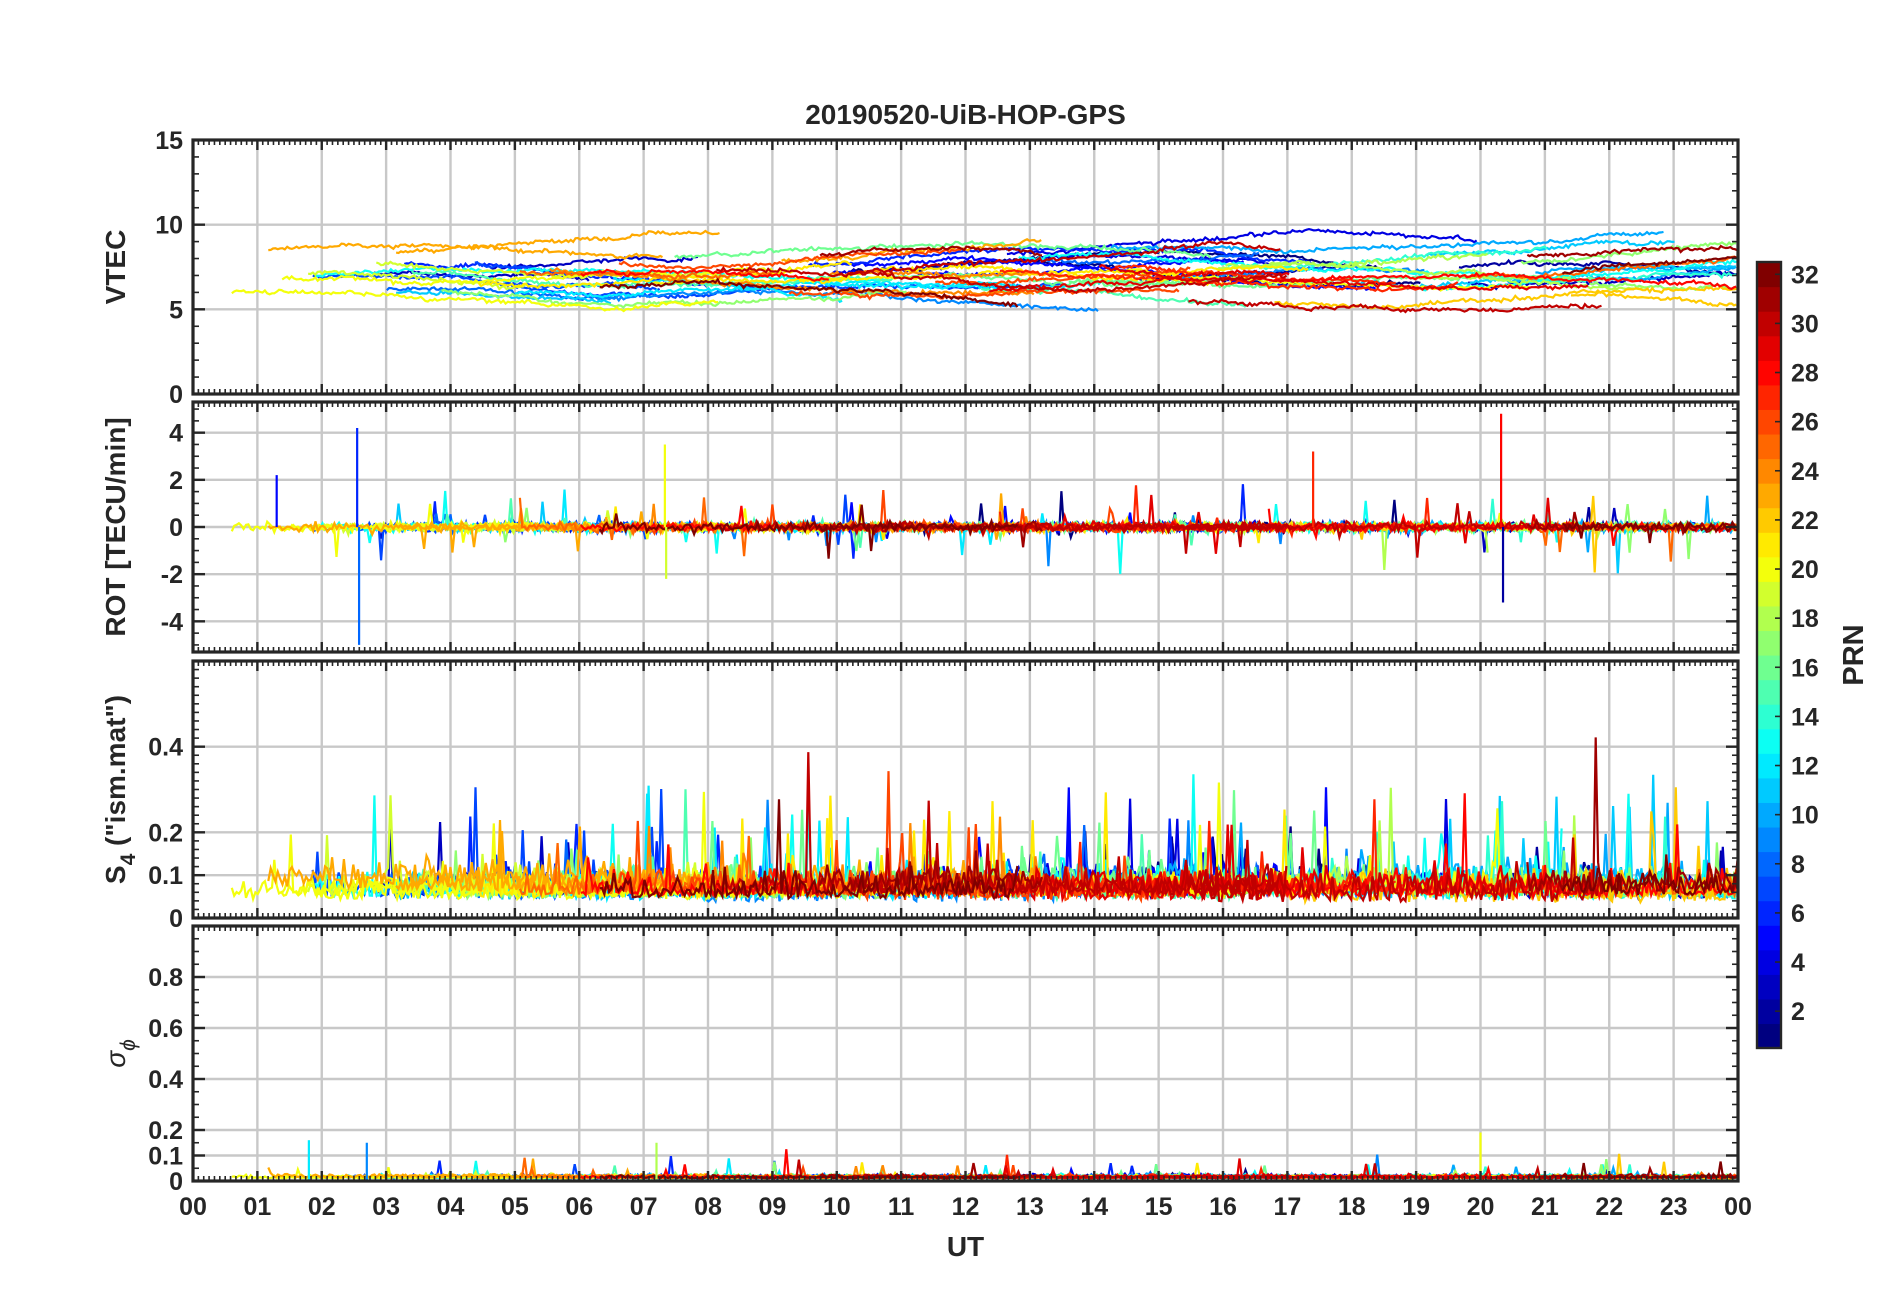 The height and width of the screenshot is (1292, 1902). What do you see at coordinates (1094, 1207) in the screenshot?
I see `x-tick-label: 14` at bounding box center [1094, 1207].